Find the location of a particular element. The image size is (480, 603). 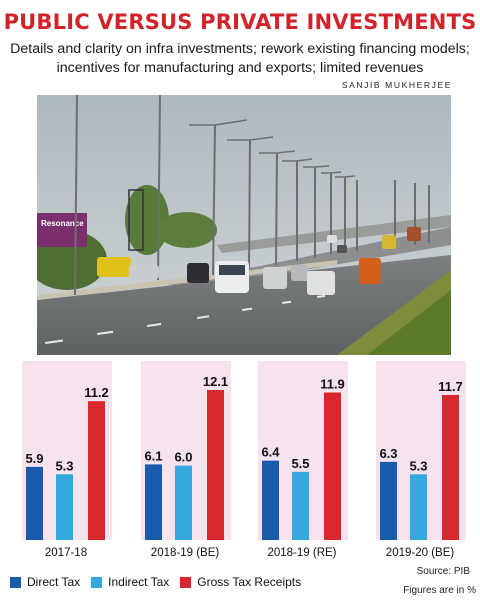

data-label-direct-tax-2017-18: 5.9 is located at coordinates (34, 458).